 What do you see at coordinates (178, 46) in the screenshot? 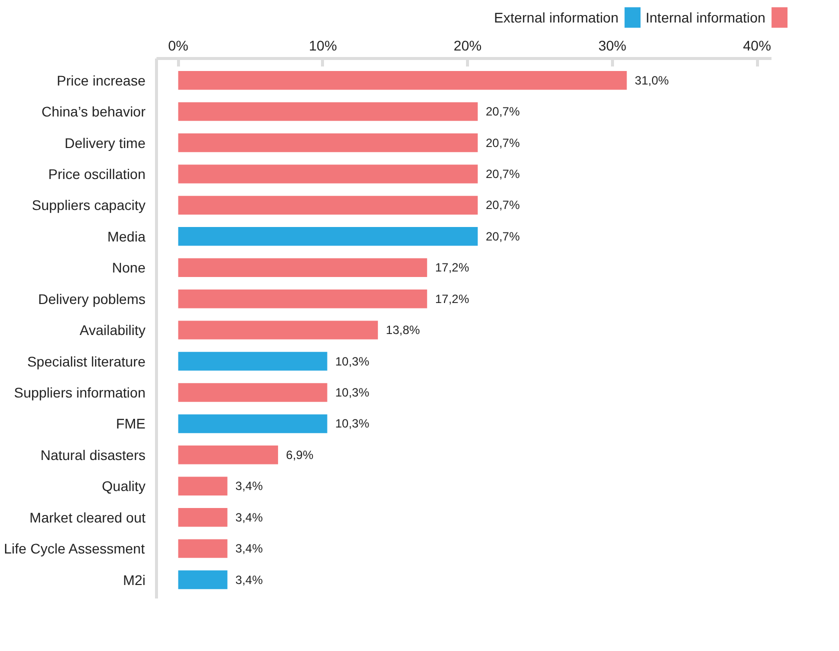
I see `x-tick-label: 0%` at bounding box center [178, 46].